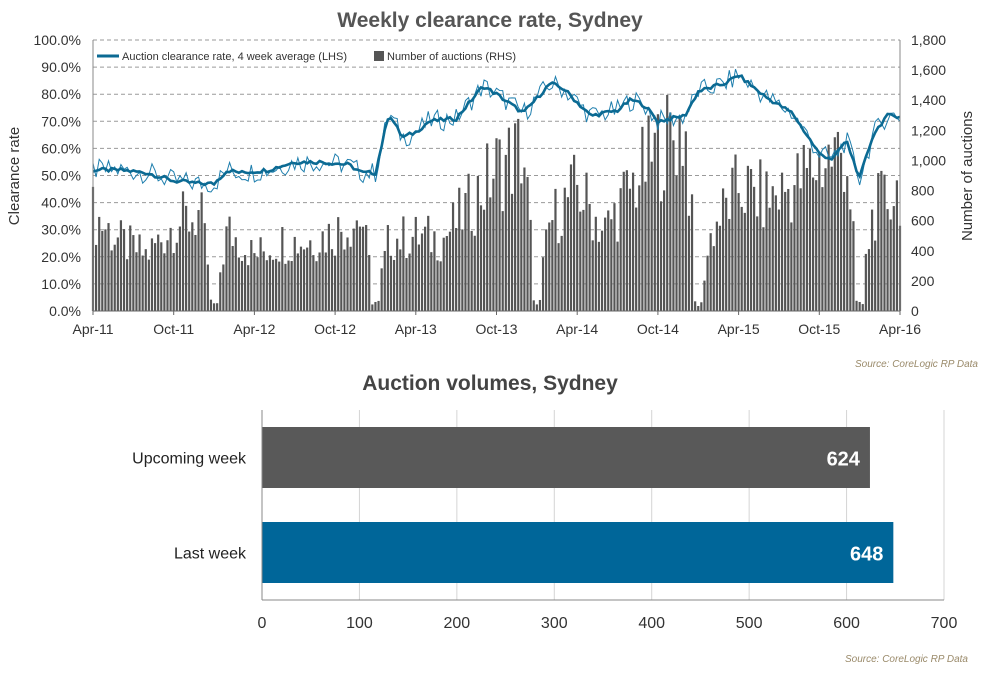 This screenshot has height=674, width=987. Describe the element at coordinates (254, 329) in the screenshot. I see `chart1-x-tick-label: Apr-12` at that location.